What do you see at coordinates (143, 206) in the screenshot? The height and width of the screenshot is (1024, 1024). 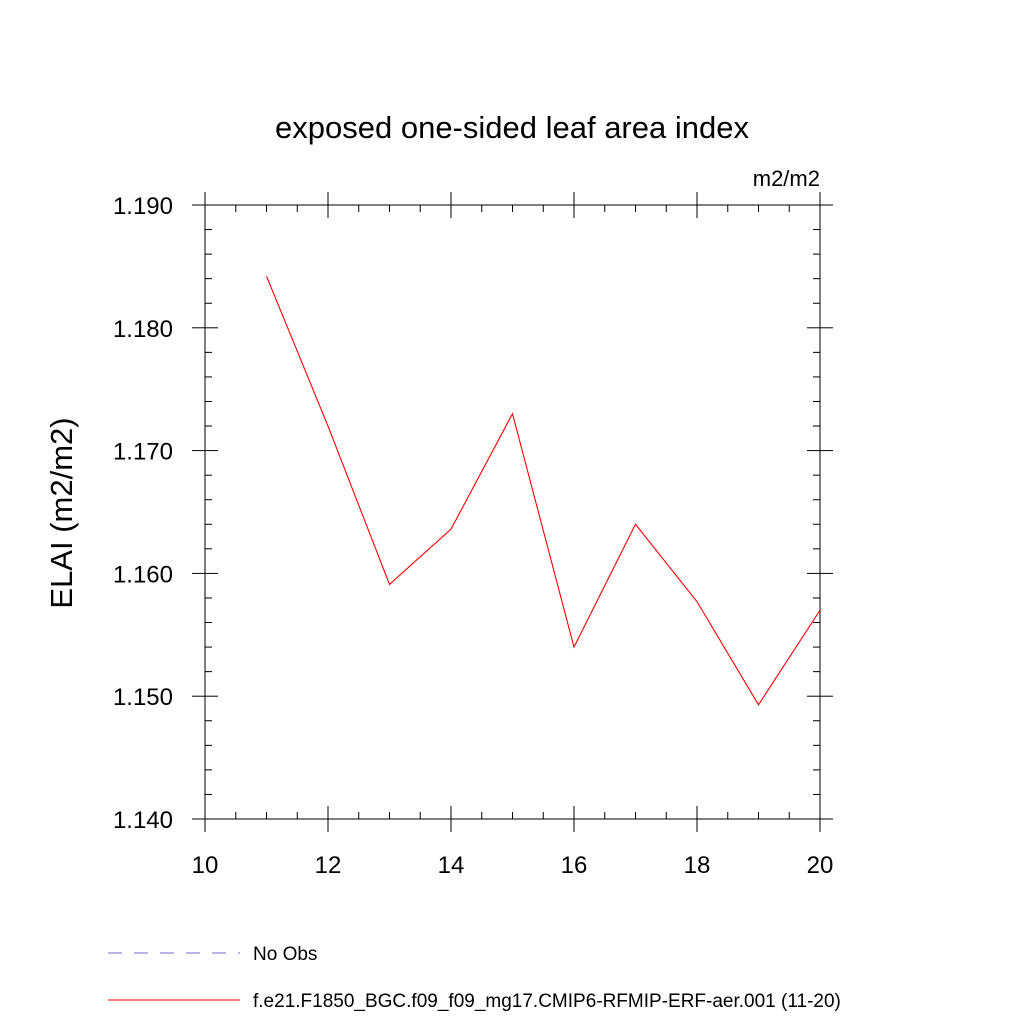 I see `y-tick-label: 1.190` at bounding box center [143, 206].